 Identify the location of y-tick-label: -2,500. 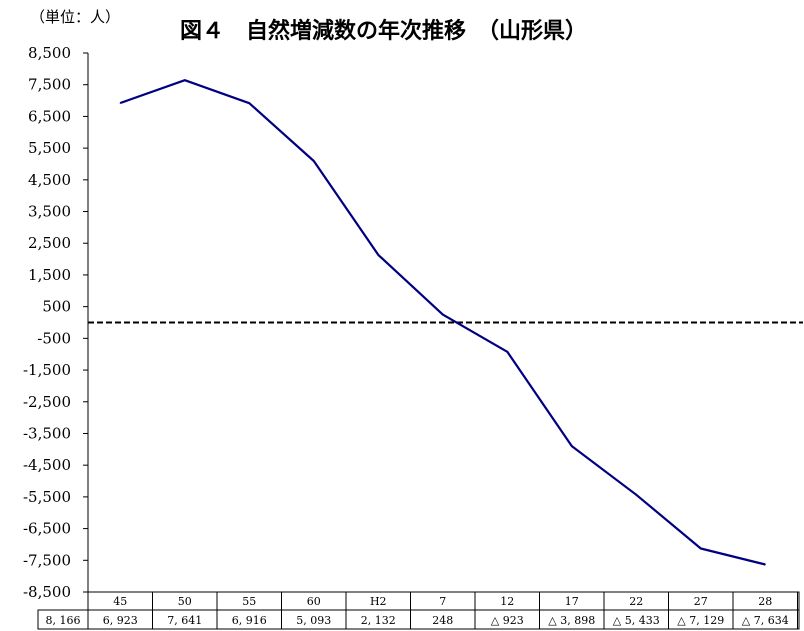
(47, 402).